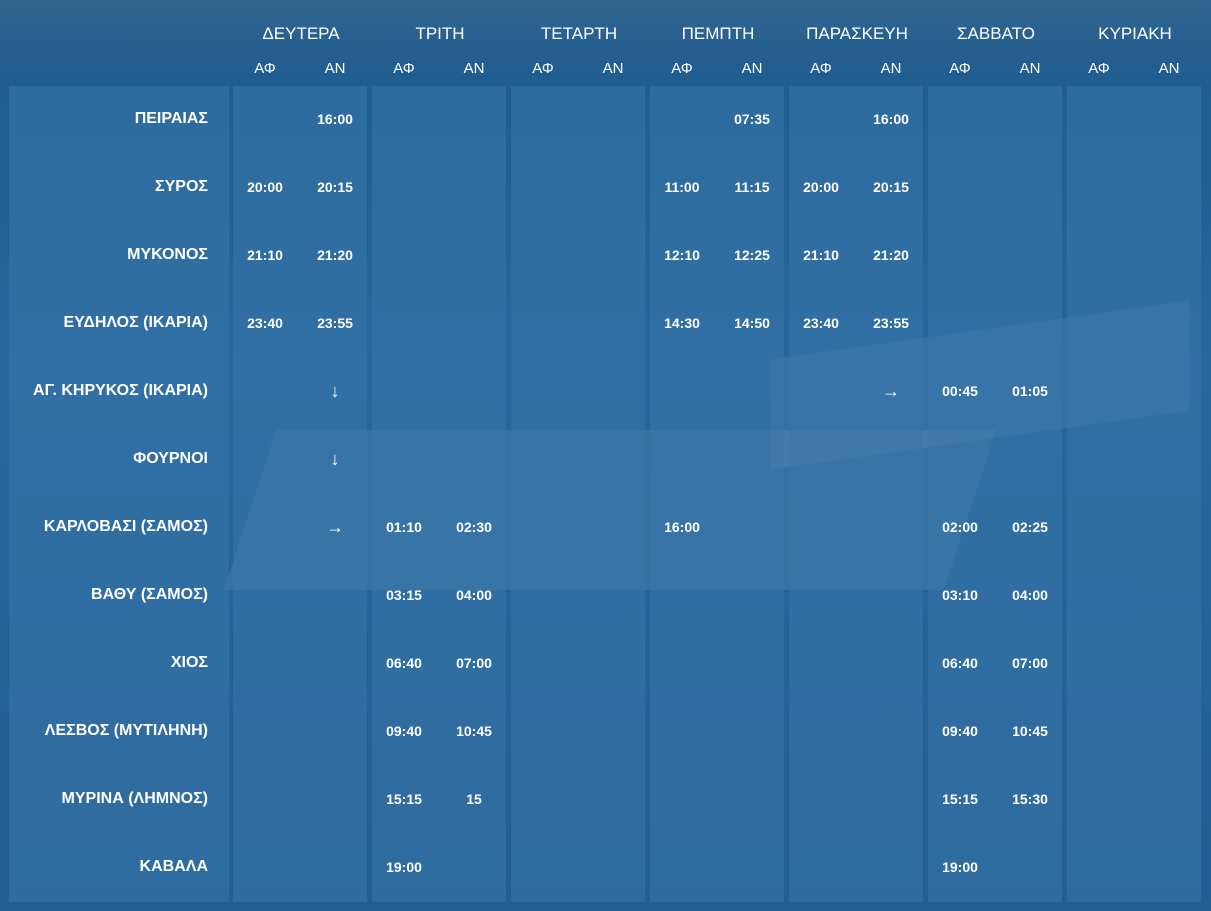  I want to click on time-cell: 01:10, so click(404, 527).